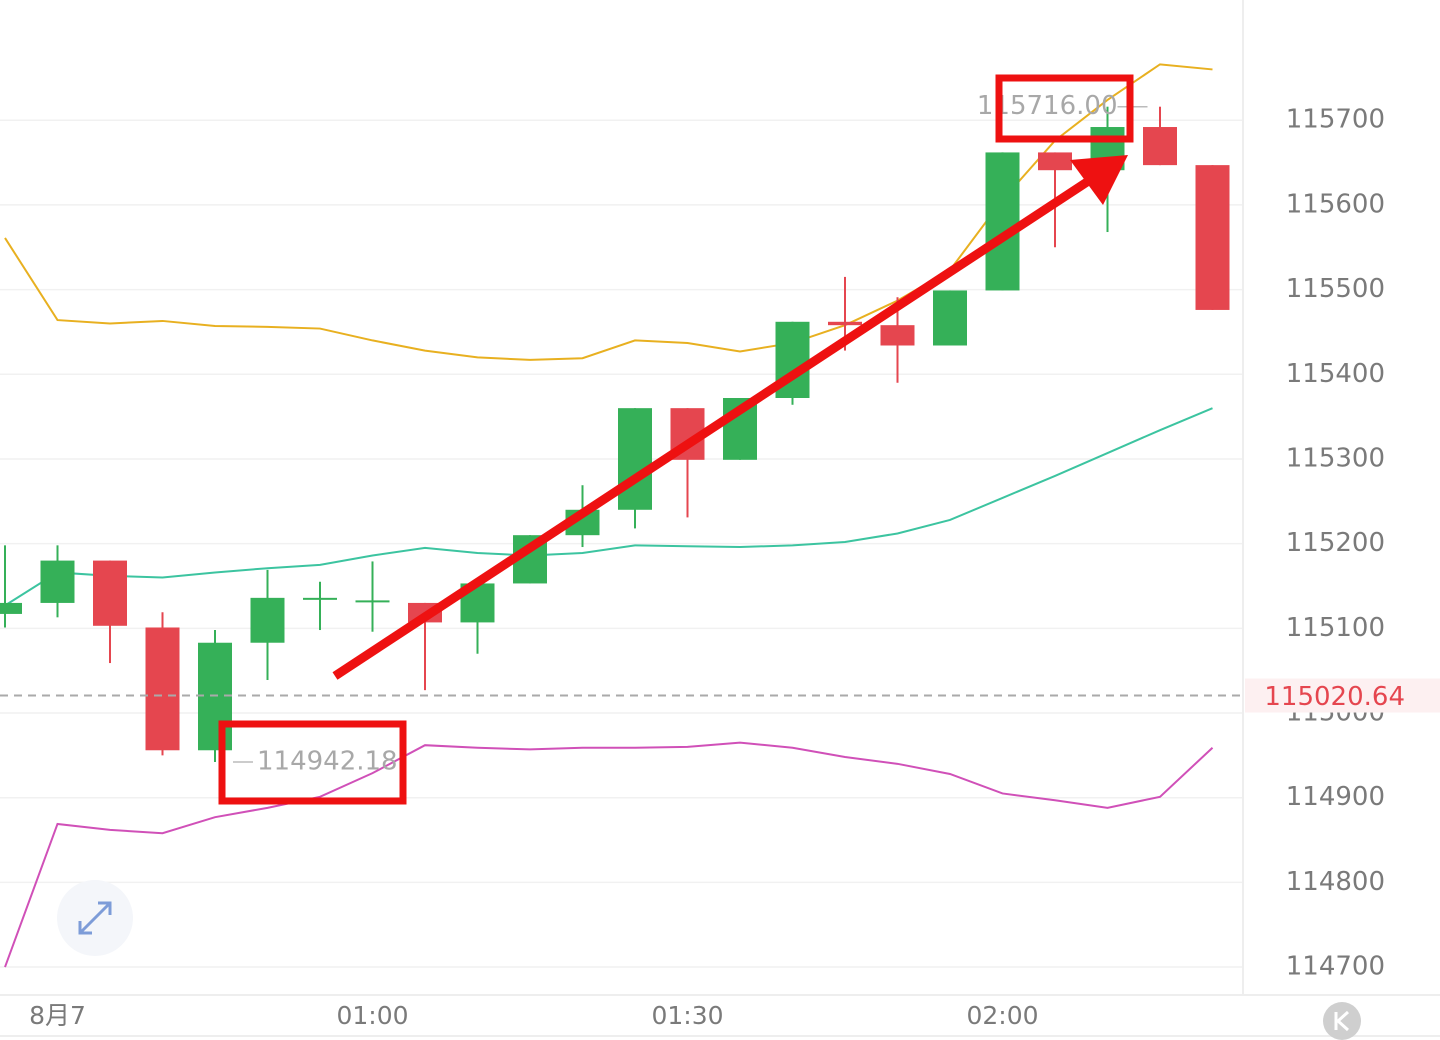 The height and width of the screenshot is (1040, 1440). Describe the element at coordinates (1099, 180) in the screenshot. I see `trend-arrow-head` at that location.